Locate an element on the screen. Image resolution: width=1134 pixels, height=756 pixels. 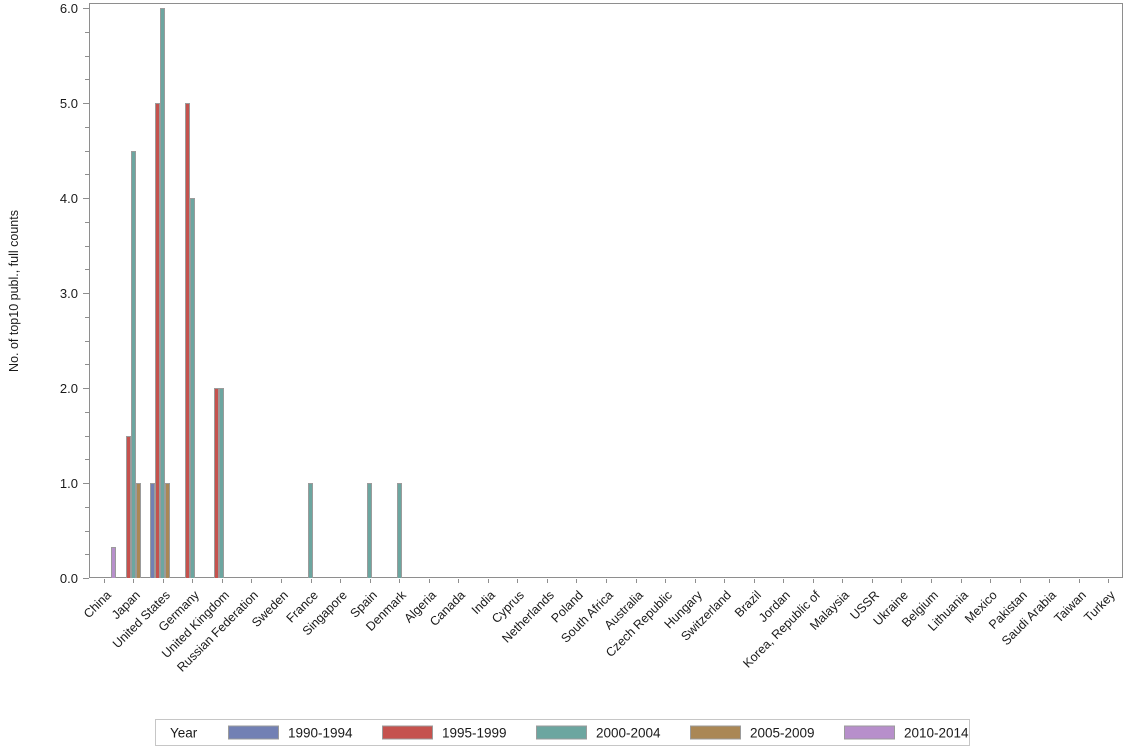
legend-swatch-1990-1994 is located at coordinates (253, 732).